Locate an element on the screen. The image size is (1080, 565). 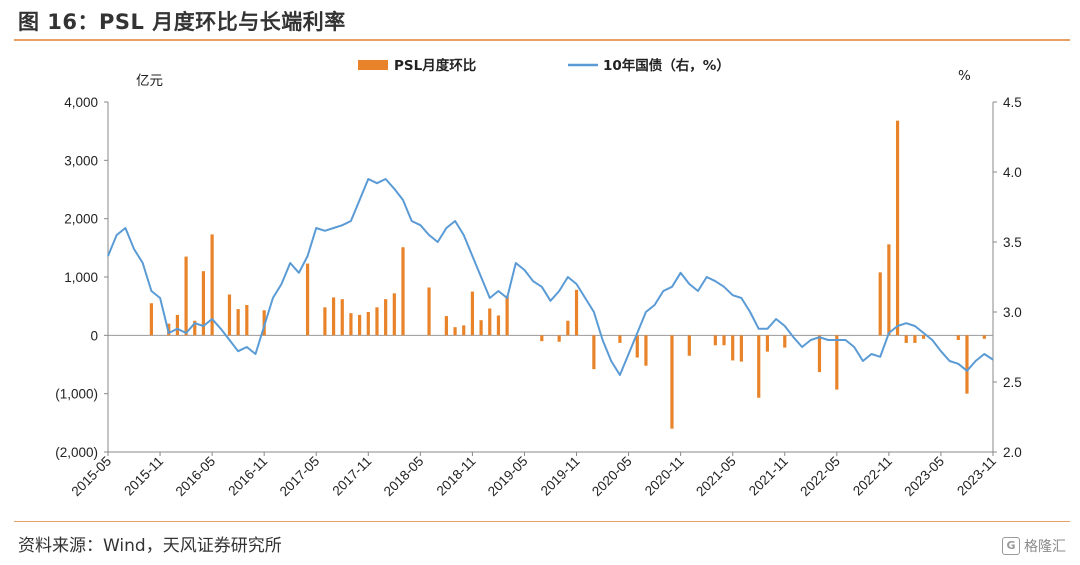
left-tick-label: (2,000) is located at coordinates (76, 452).